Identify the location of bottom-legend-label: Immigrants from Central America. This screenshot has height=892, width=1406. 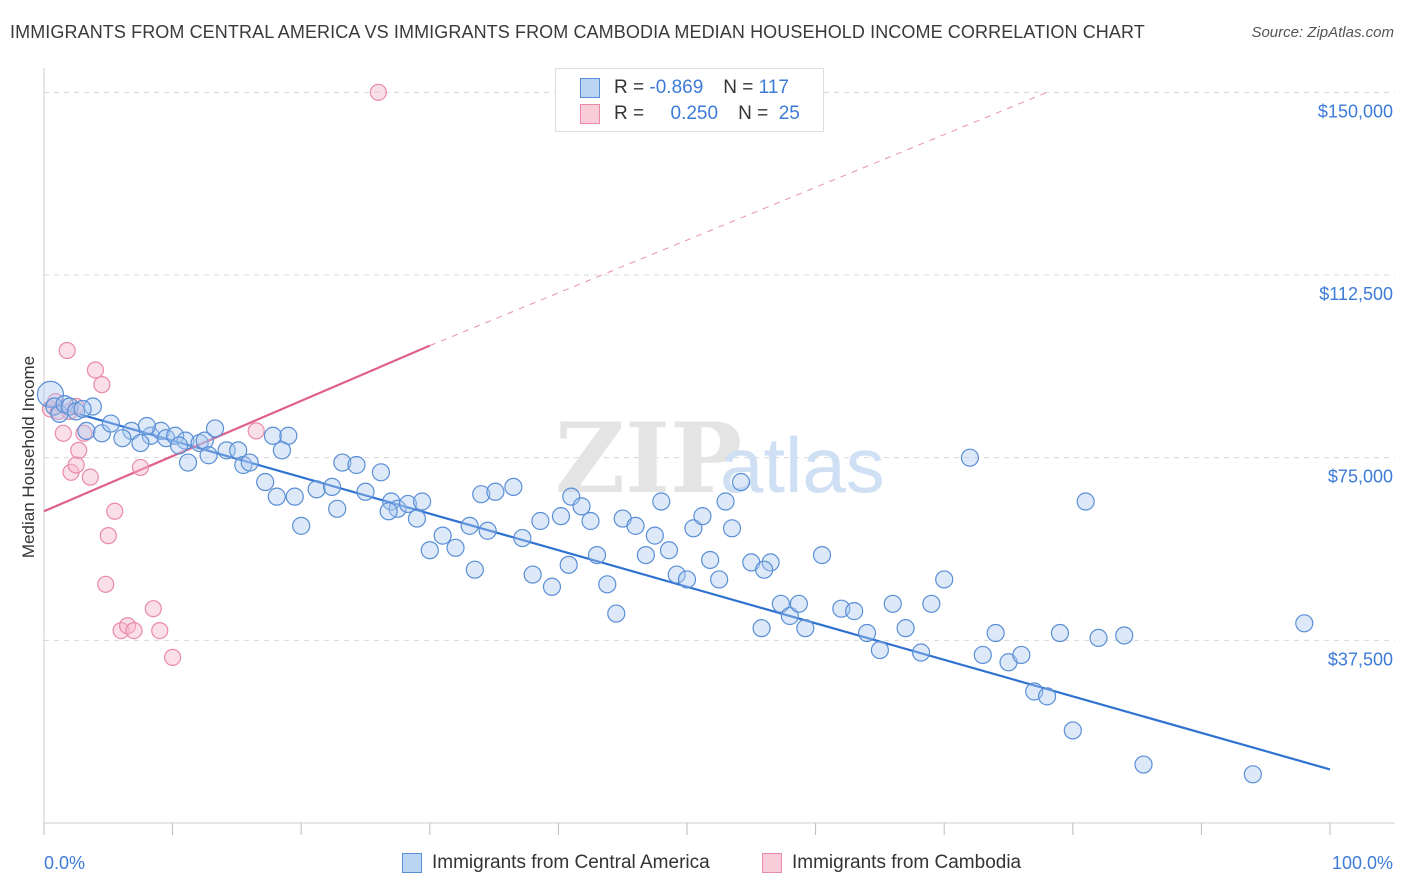
(571, 862).